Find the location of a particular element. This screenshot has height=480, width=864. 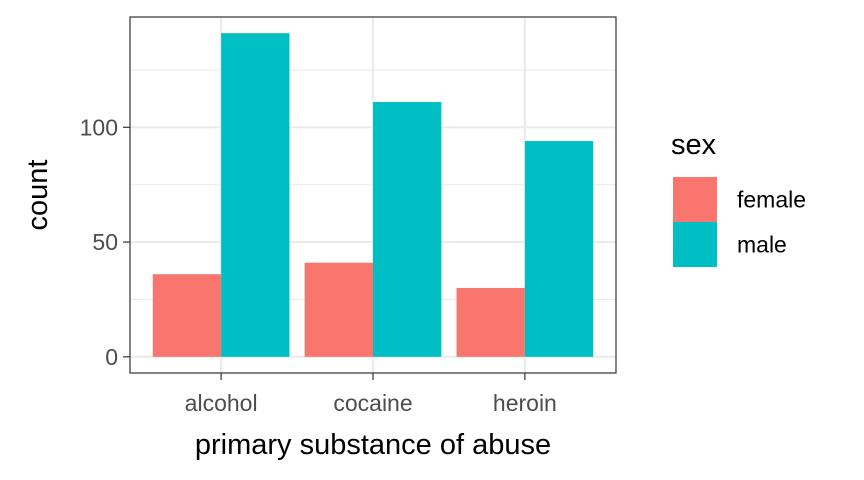

y-tick-label: 0 is located at coordinates (111, 357).